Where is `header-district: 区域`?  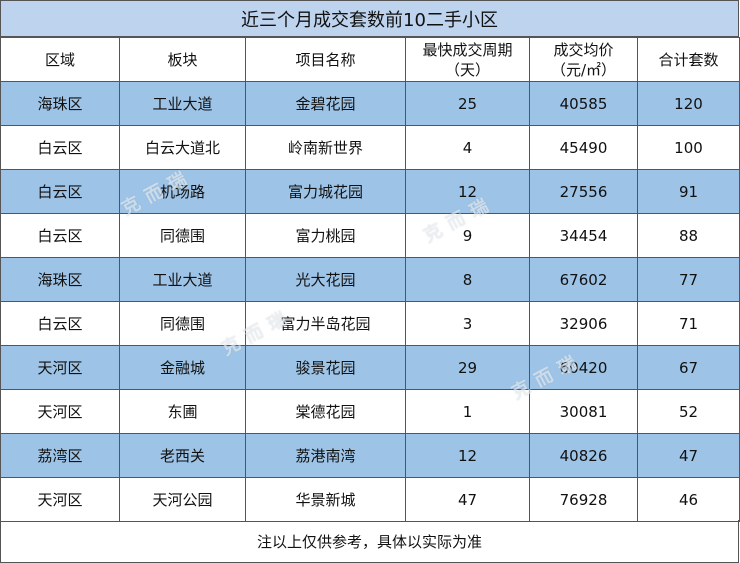
header-district: 区域 is located at coordinates (60, 59).